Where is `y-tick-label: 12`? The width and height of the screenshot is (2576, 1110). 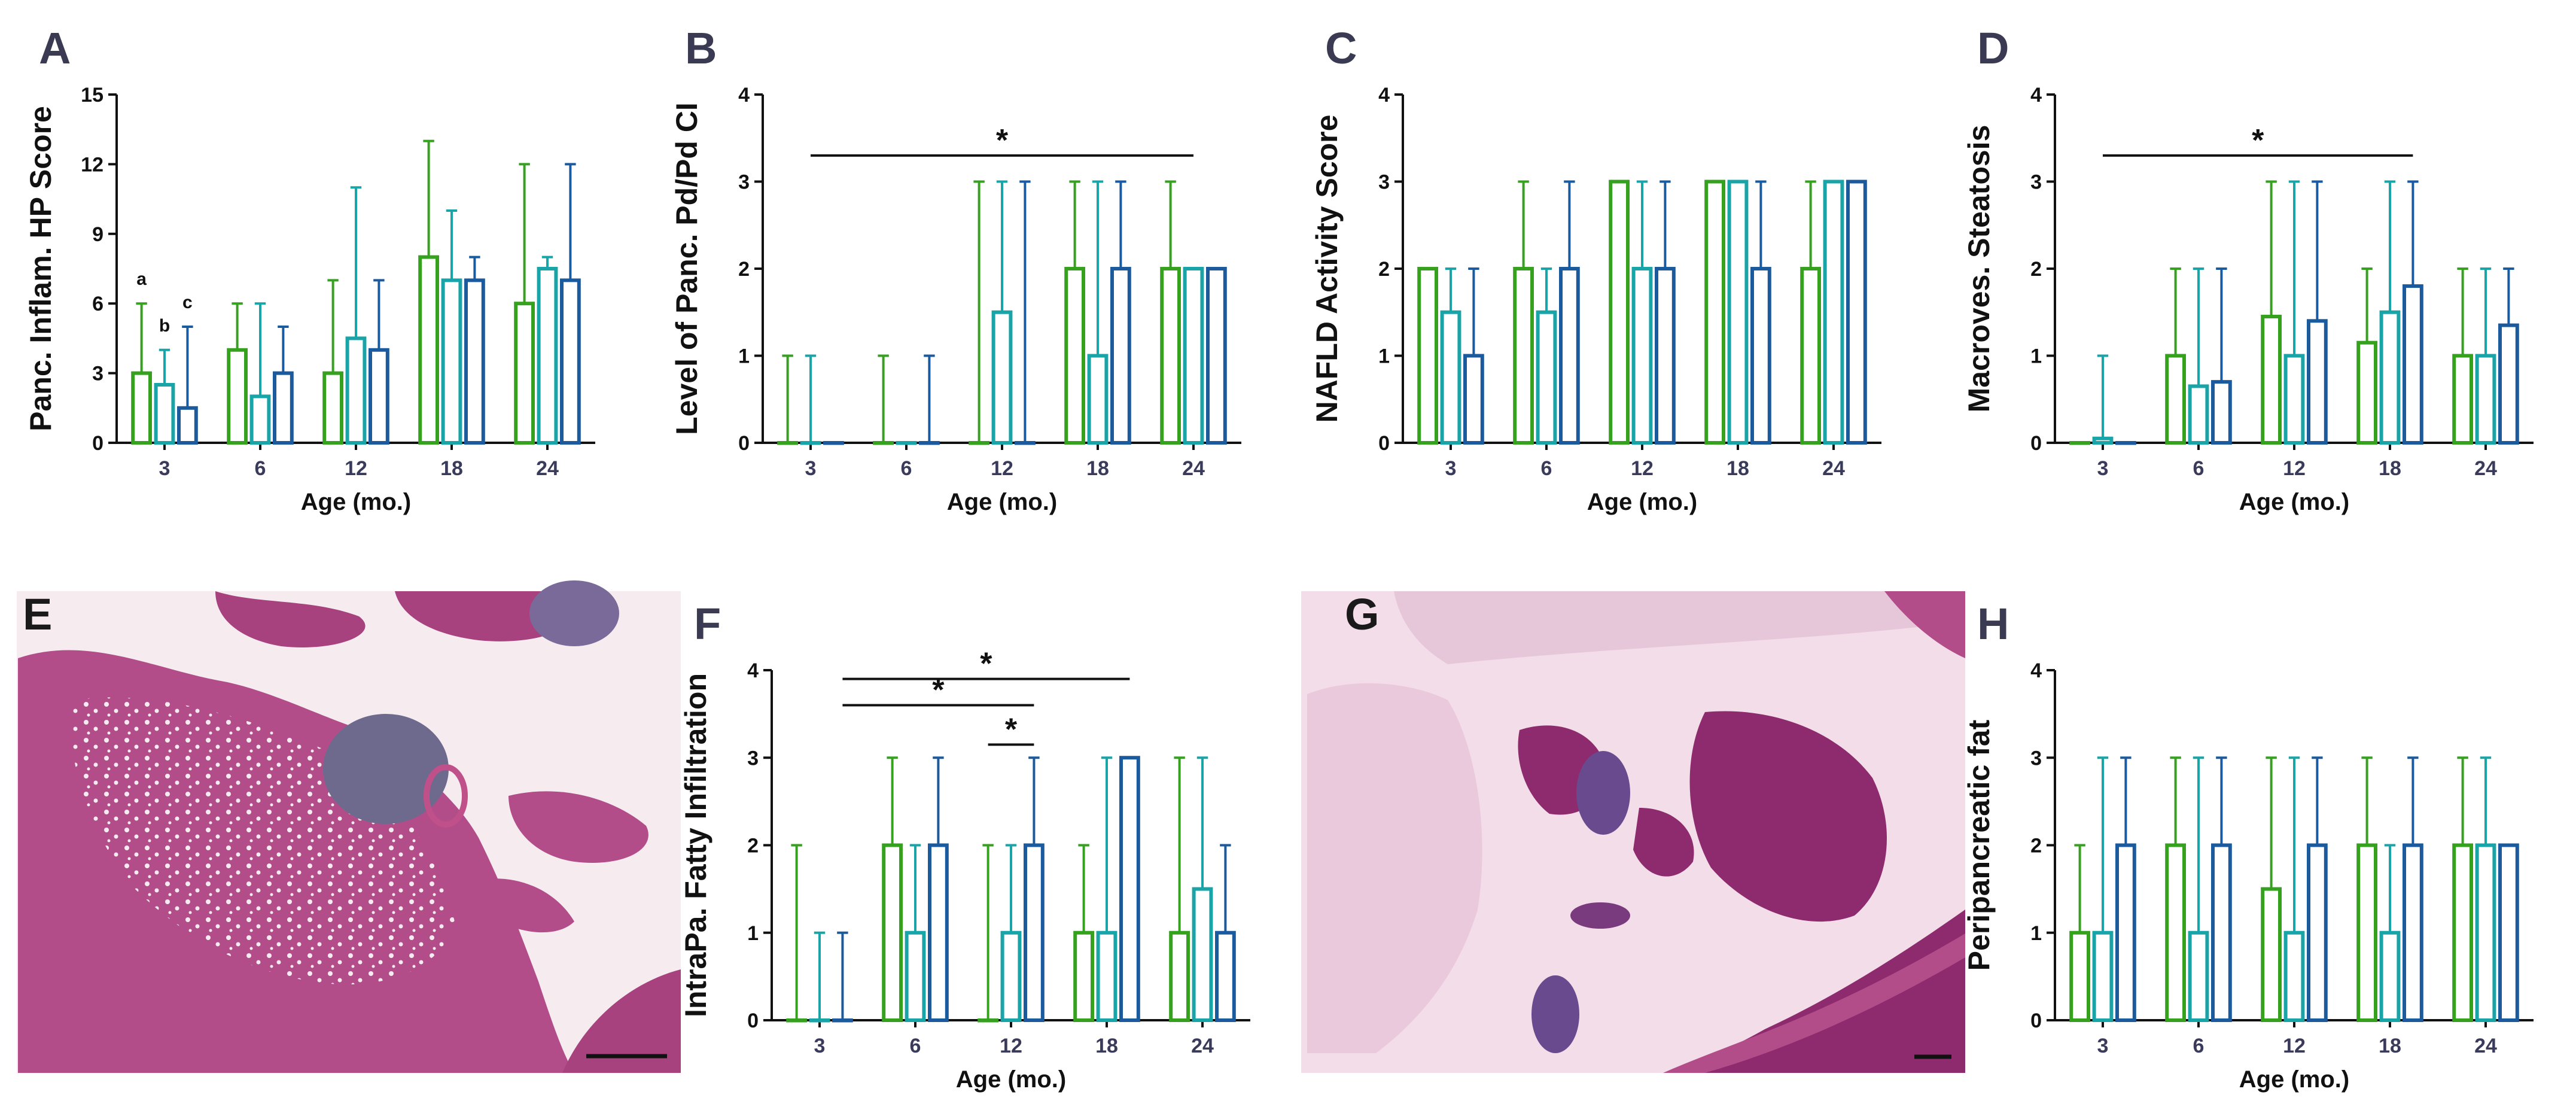 y-tick-label: 12 is located at coordinates (92, 164).